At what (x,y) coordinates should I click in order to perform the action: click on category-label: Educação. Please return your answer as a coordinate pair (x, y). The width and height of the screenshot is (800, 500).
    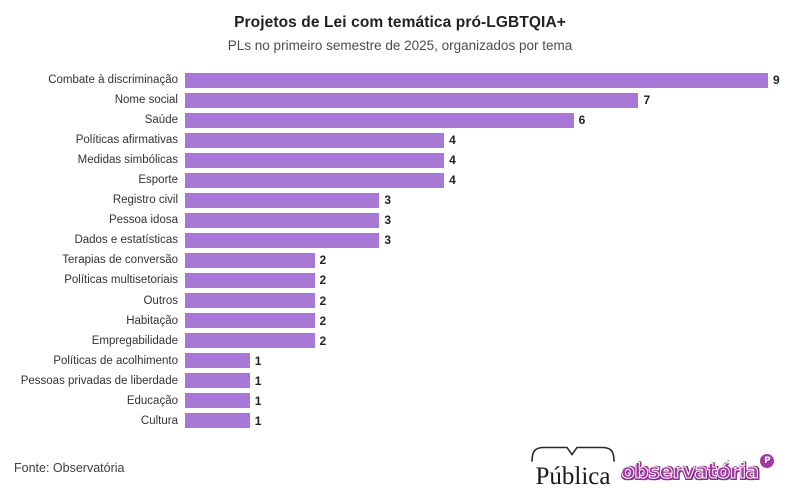
    Looking at the image, I should click on (152, 400).